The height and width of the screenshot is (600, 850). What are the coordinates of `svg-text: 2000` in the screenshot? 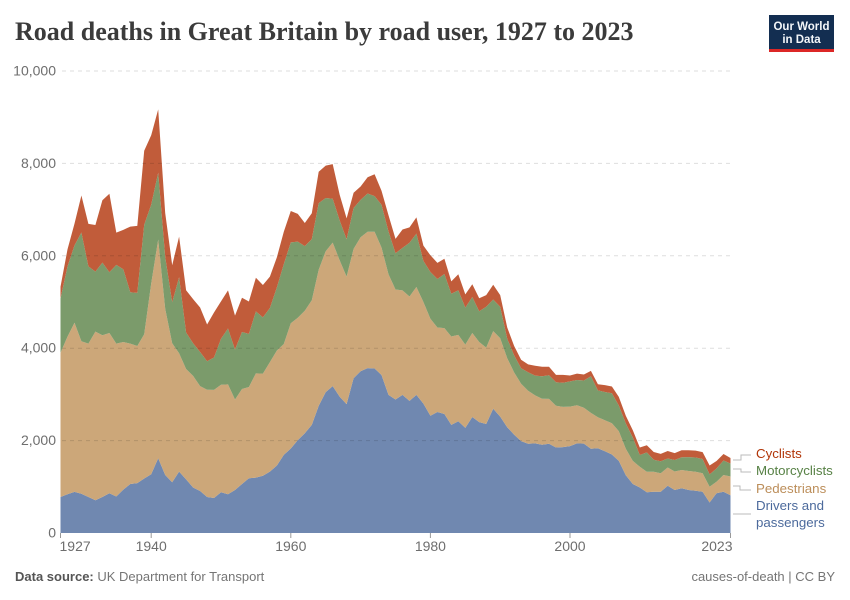 It's located at (569, 546).